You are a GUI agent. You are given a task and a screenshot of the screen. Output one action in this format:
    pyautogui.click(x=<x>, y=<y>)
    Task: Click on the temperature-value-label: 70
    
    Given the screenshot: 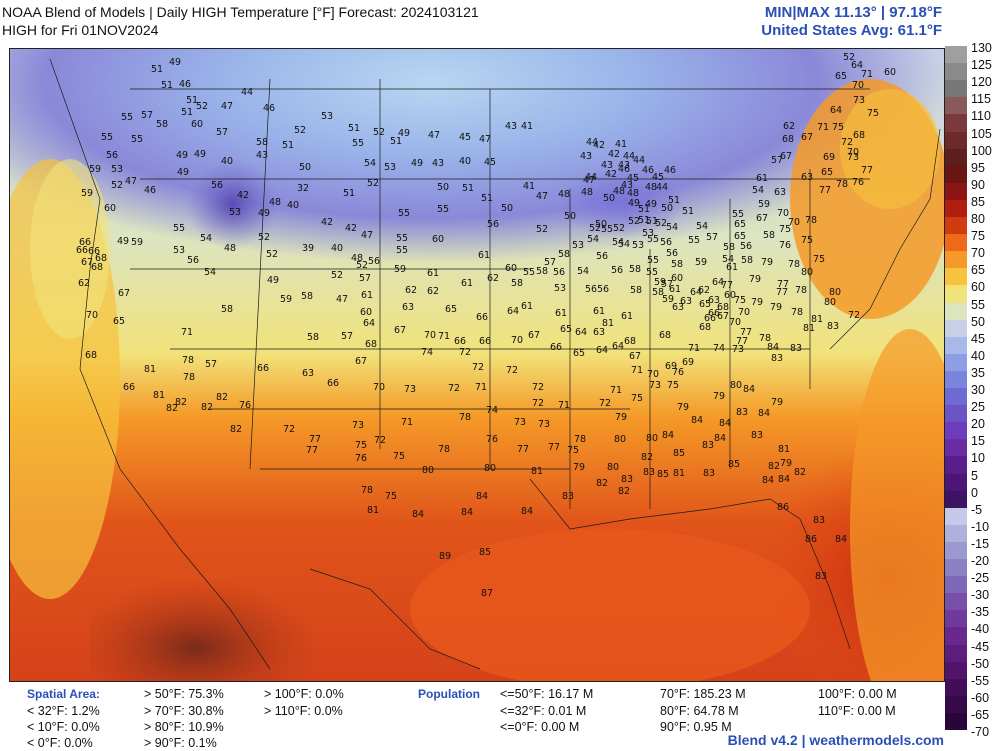 What is the action you would take?
    pyautogui.click(x=92, y=315)
    